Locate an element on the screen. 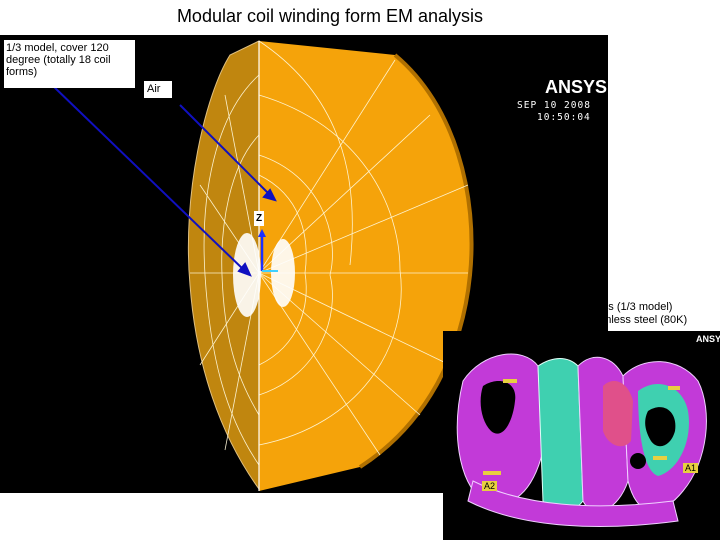 This screenshot has height=540, width=720. inset-ansys-logo: ANSYS is located at coordinates (708, 339).